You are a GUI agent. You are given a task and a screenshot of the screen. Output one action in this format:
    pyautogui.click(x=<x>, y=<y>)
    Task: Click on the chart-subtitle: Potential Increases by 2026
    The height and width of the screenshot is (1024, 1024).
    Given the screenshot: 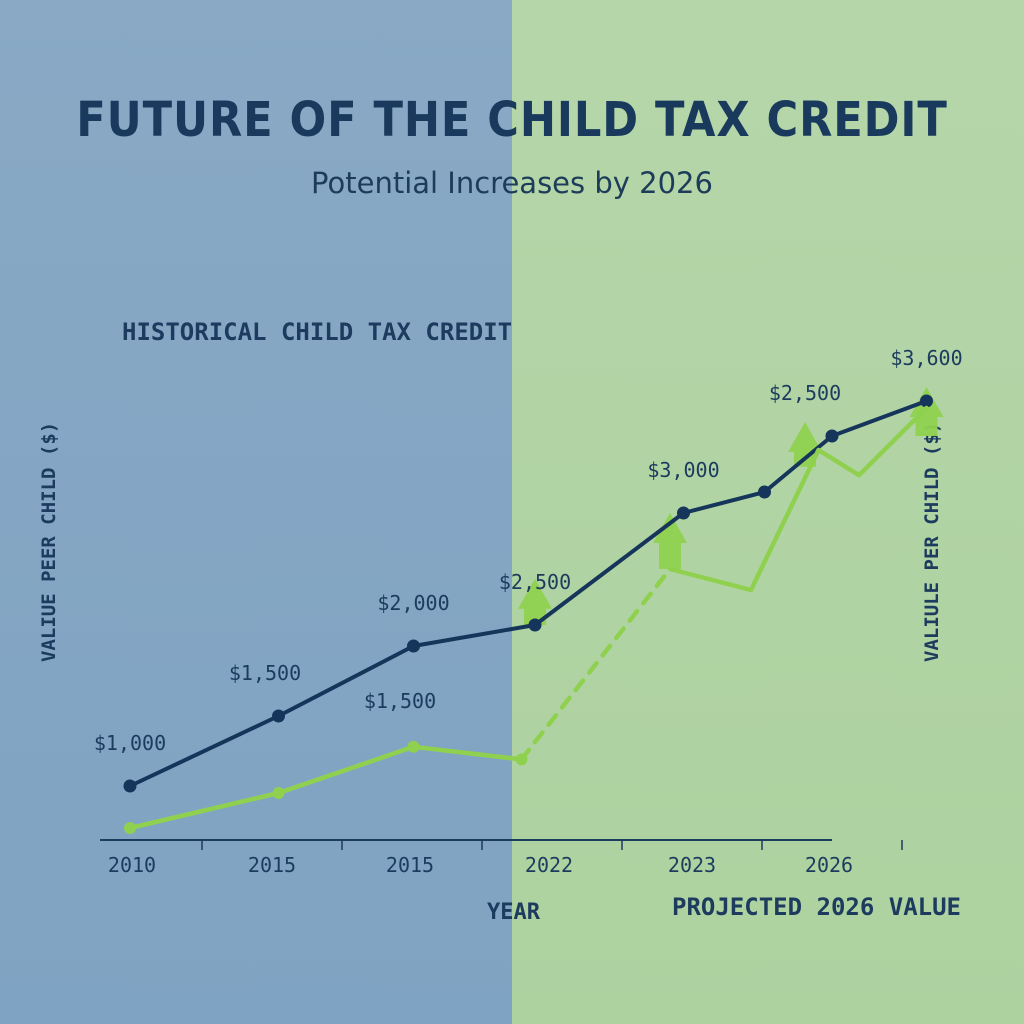 What is the action you would take?
    pyautogui.click(x=512, y=183)
    